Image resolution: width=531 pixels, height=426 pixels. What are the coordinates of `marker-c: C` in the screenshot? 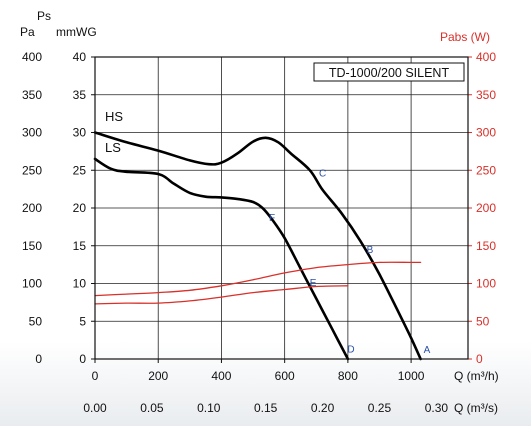 It's located at (322, 174).